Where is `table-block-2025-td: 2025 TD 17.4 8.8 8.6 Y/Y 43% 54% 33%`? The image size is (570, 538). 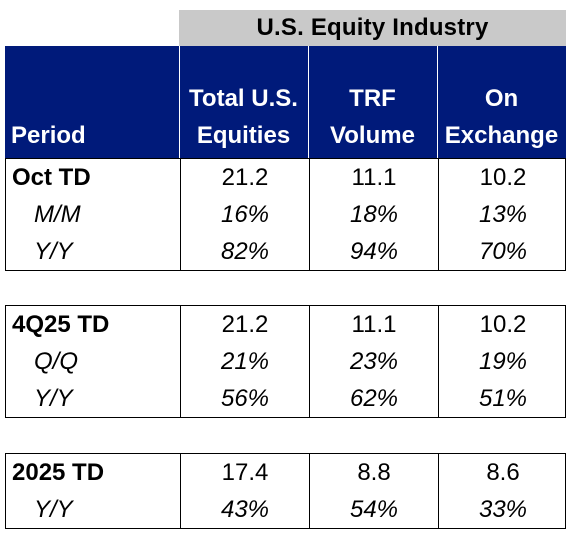 table-block-2025-td: 2025 TD 17.4 8.8 8.6 Y/Y 43% 54% 33% is located at coordinates (285, 491).